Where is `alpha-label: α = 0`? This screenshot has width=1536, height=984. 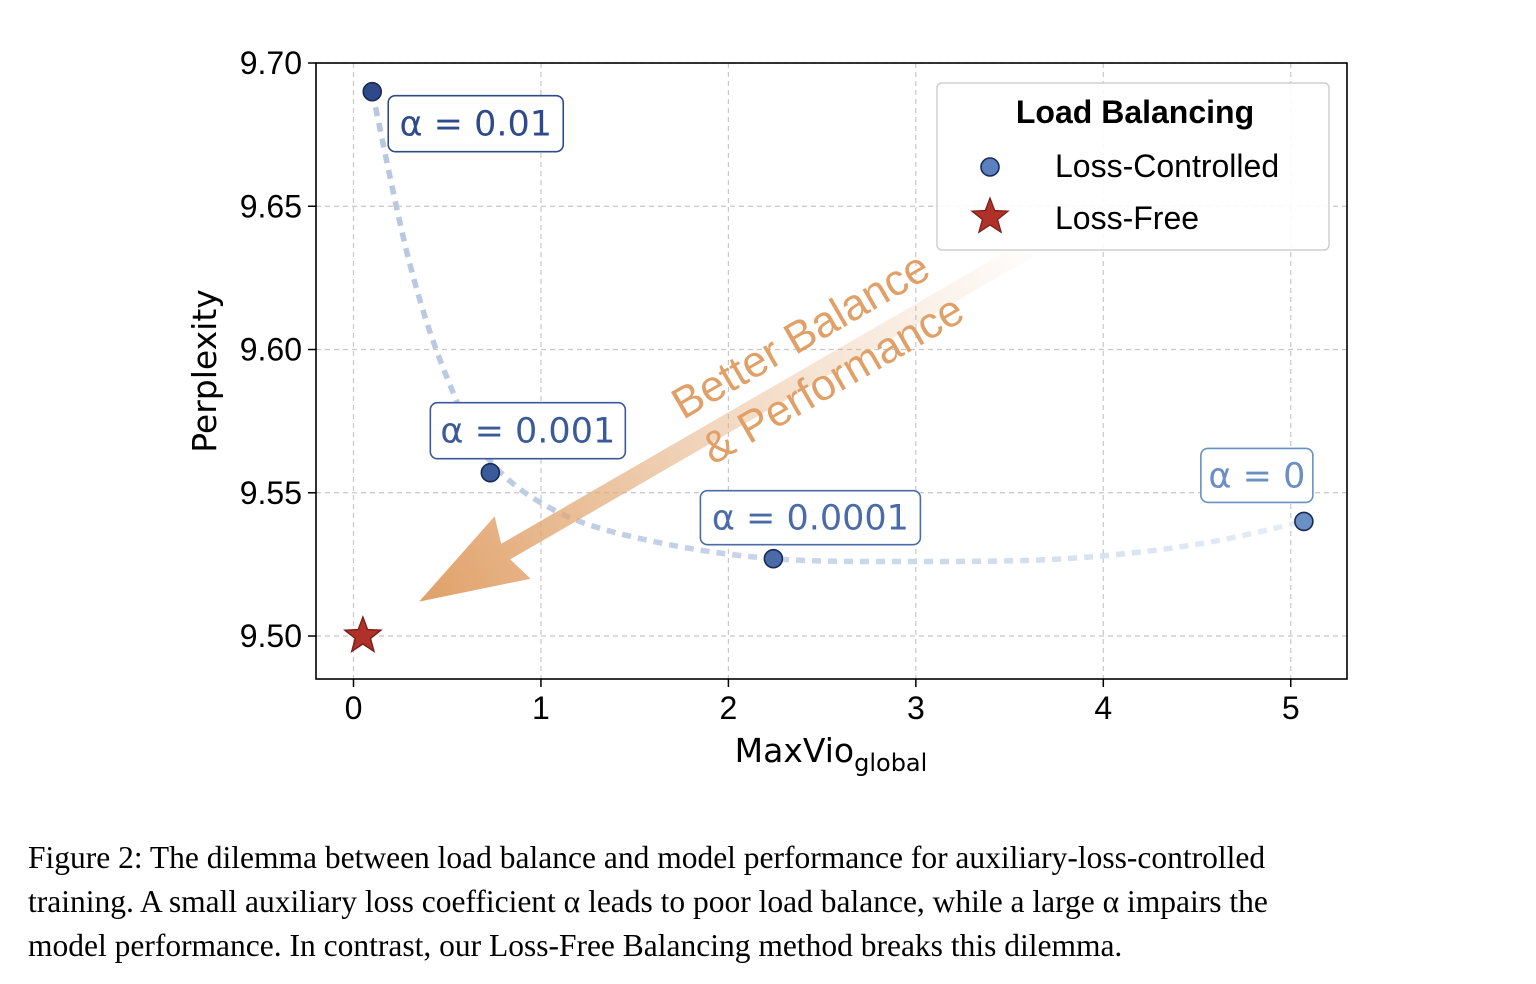 alpha-label: α = 0 is located at coordinates (1256, 476).